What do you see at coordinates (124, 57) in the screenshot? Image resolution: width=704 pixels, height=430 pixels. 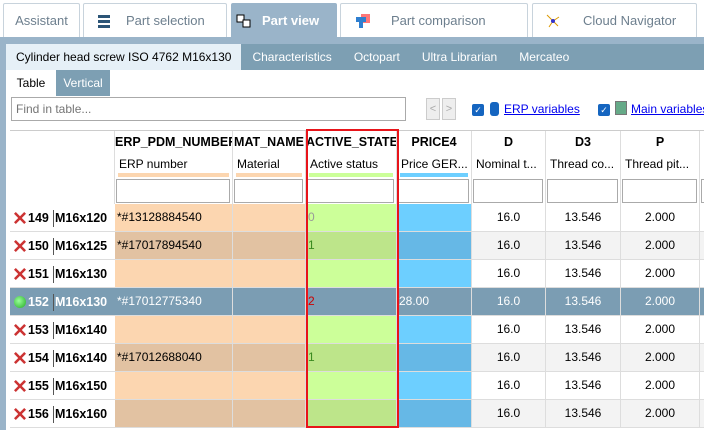 I see `subtab-part: Cylinder head screw ISO 4762 M16x130` at bounding box center [124, 57].